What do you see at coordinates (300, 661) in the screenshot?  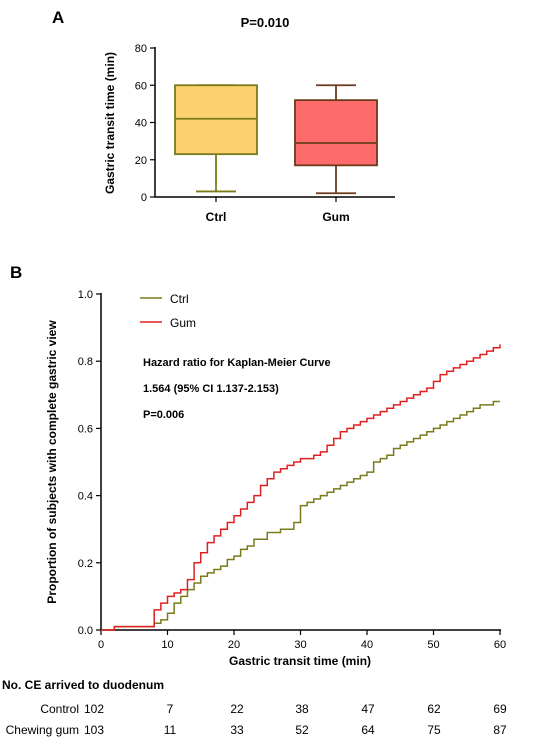 I see `panel-b-xlabel: Gastric transit time (min)` at bounding box center [300, 661].